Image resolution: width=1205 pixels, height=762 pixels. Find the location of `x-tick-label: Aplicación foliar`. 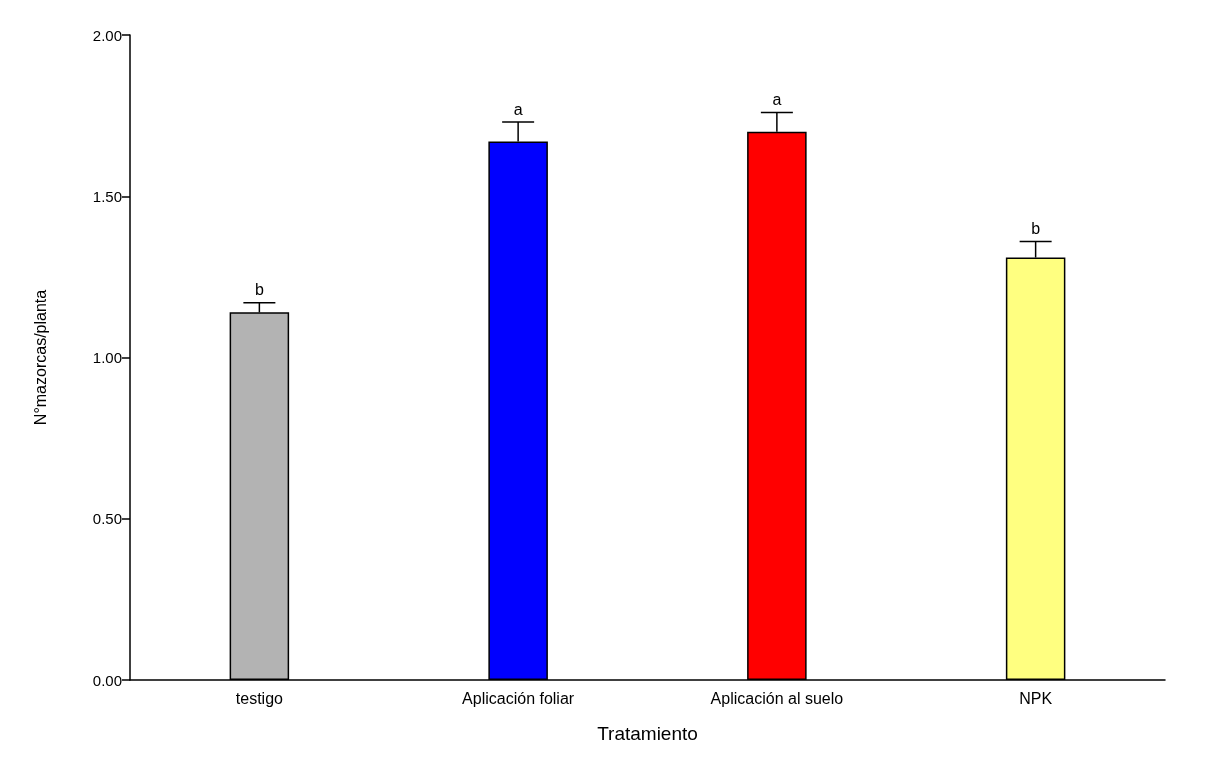

x-tick-label: Aplicación foliar is located at coordinates (518, 698).